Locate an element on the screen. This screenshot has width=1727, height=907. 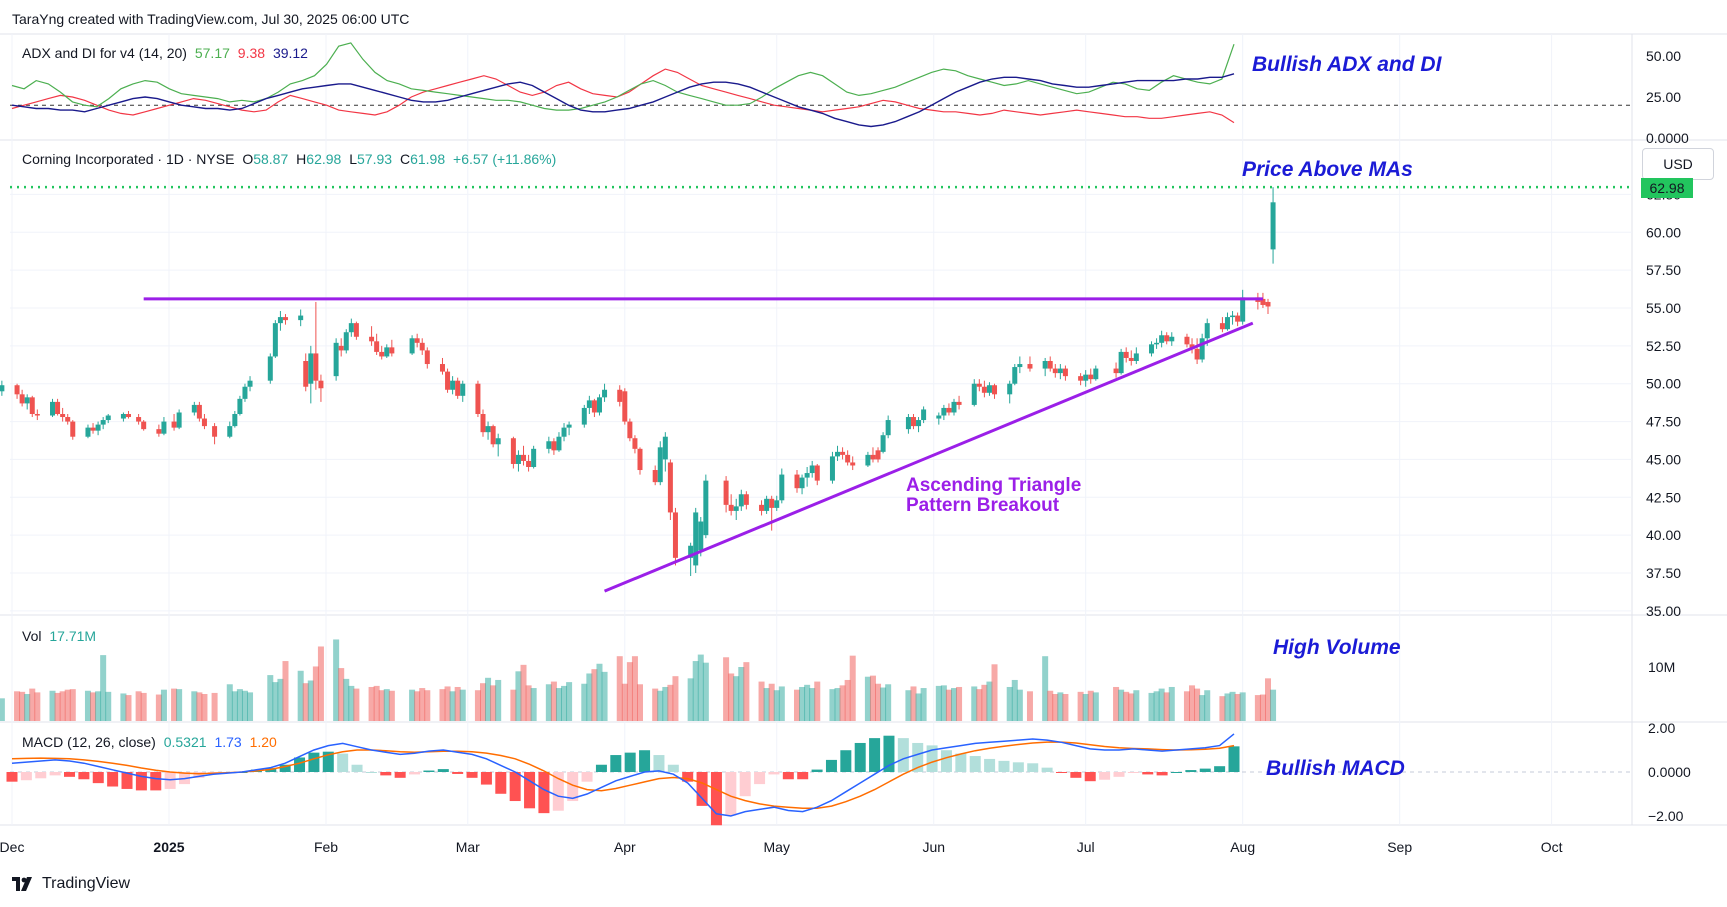
currency-button: USD is located at coordinates (1678, 164).